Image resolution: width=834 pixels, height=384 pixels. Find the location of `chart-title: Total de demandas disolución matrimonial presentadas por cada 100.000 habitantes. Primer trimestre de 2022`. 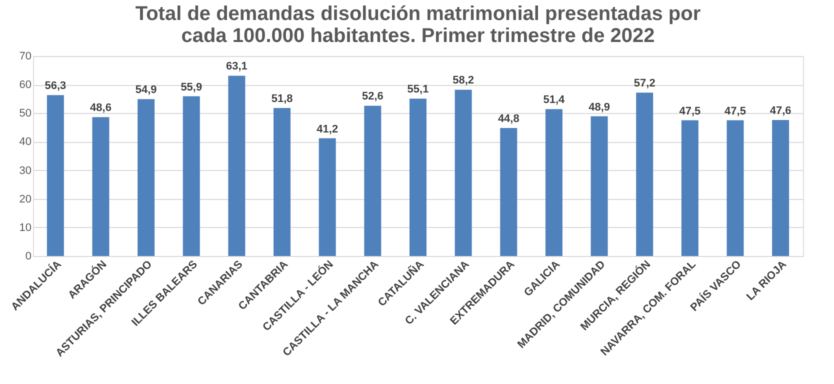

chart-title: Total de demandas disolución matrimonial presentadas por cada 100.000 habitantes. Primer trimestre de 2022 is located at coordinates (418, 25).